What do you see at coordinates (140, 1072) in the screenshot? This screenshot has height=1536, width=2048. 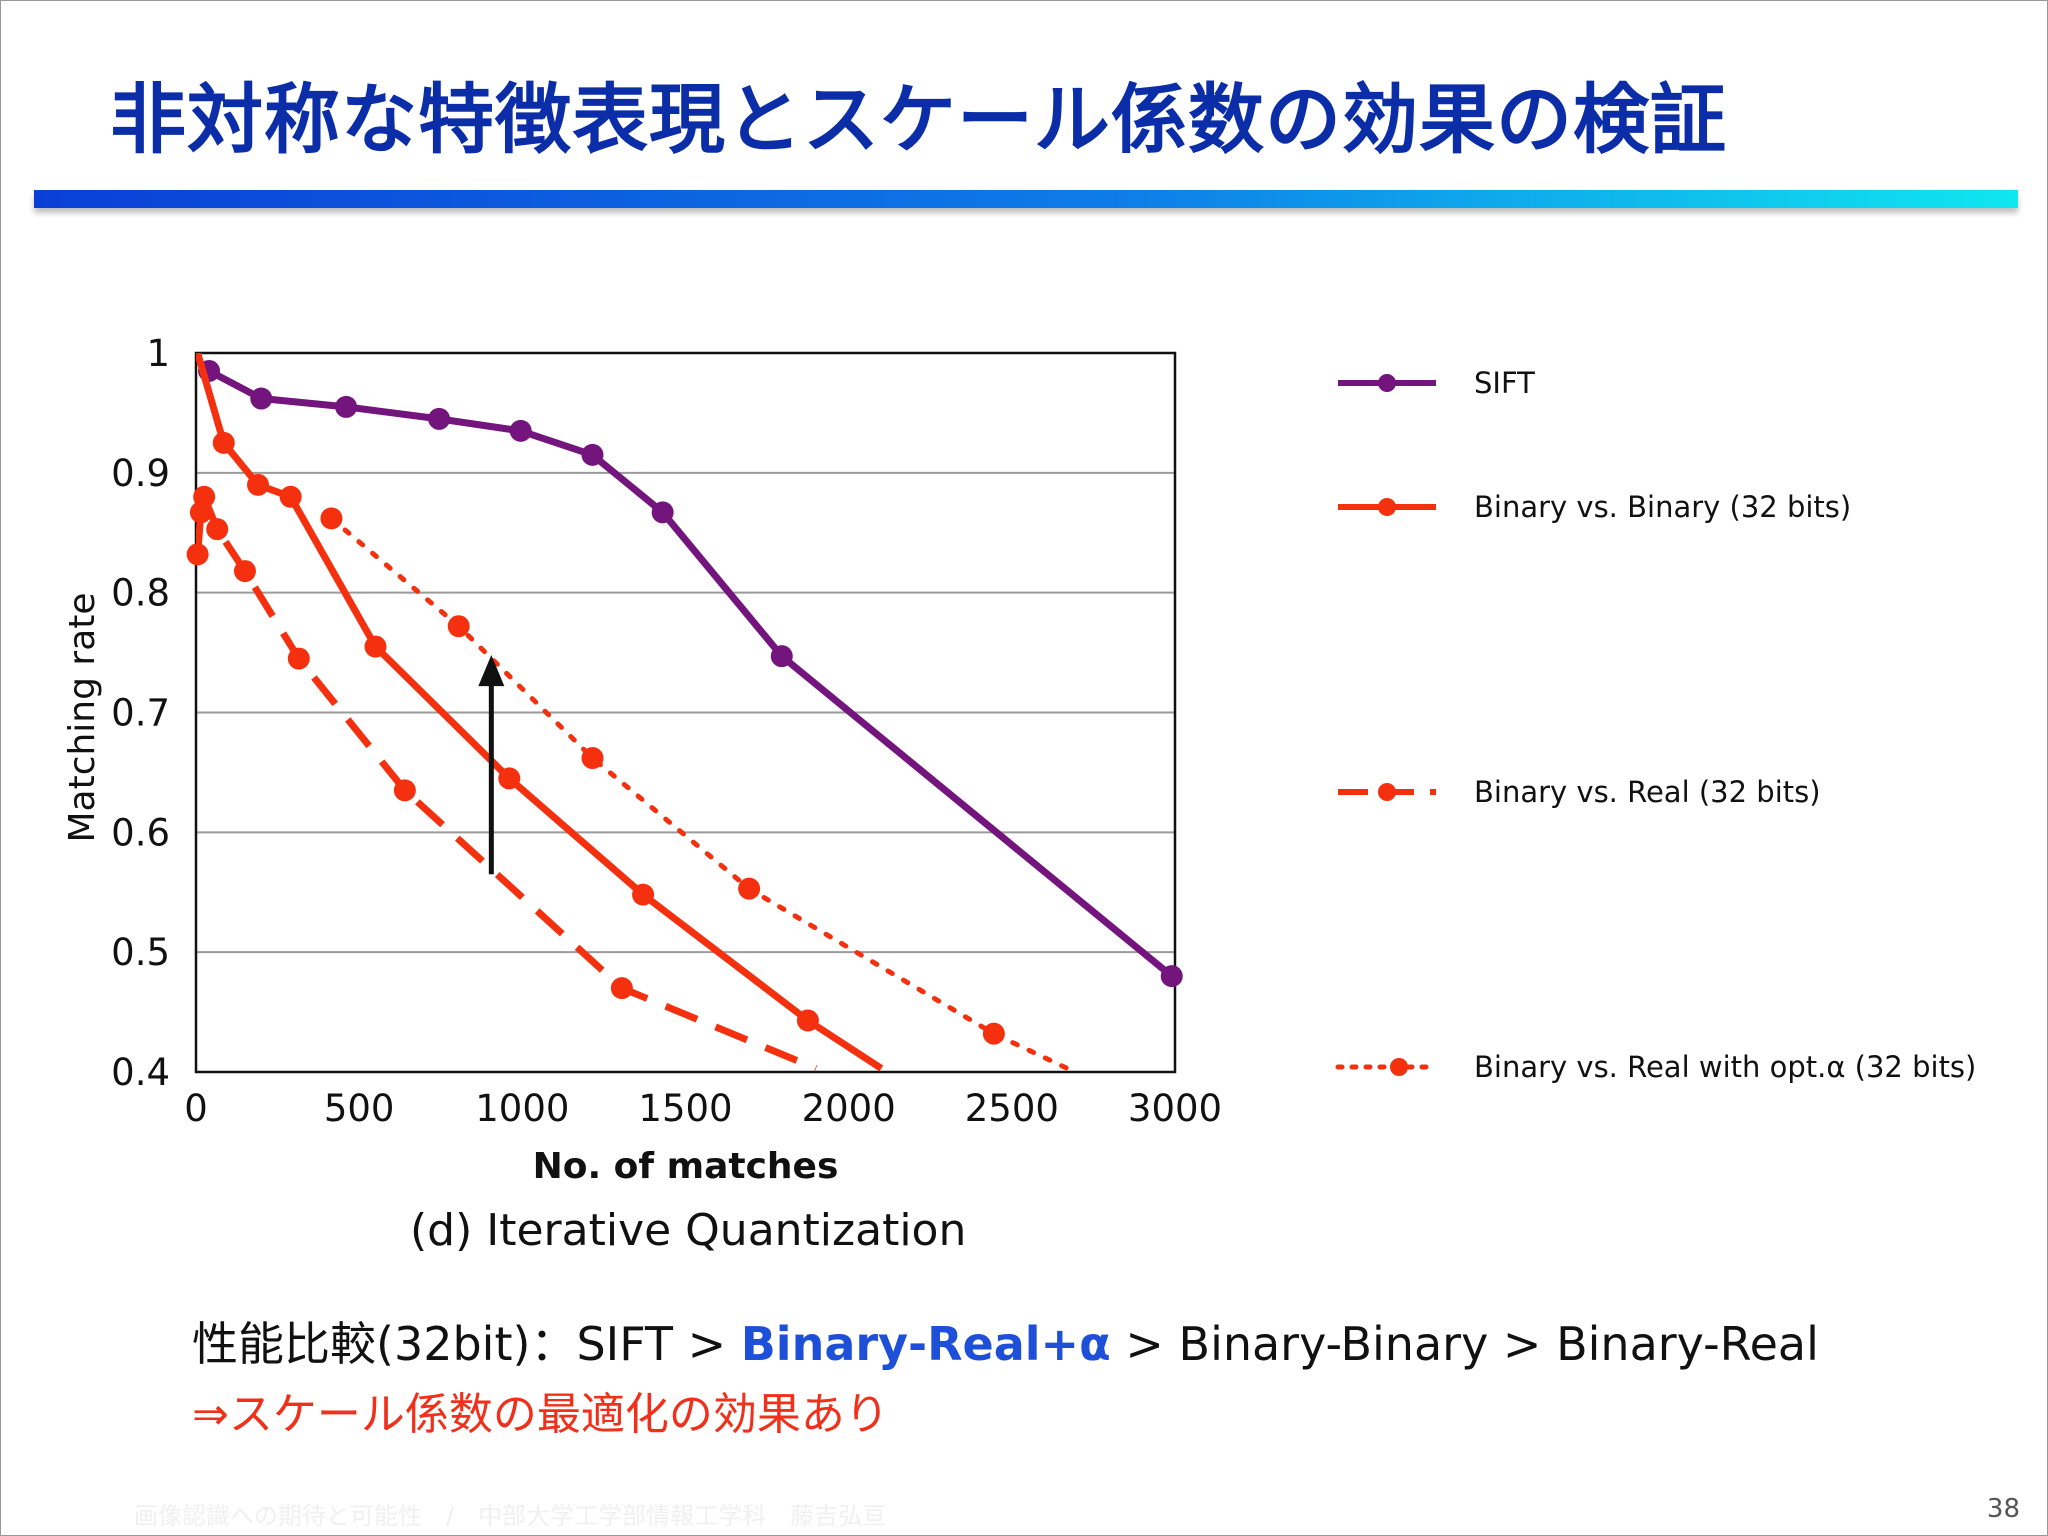 I see `y-tick-label: 0.4` at bounding box center [140, 1072].